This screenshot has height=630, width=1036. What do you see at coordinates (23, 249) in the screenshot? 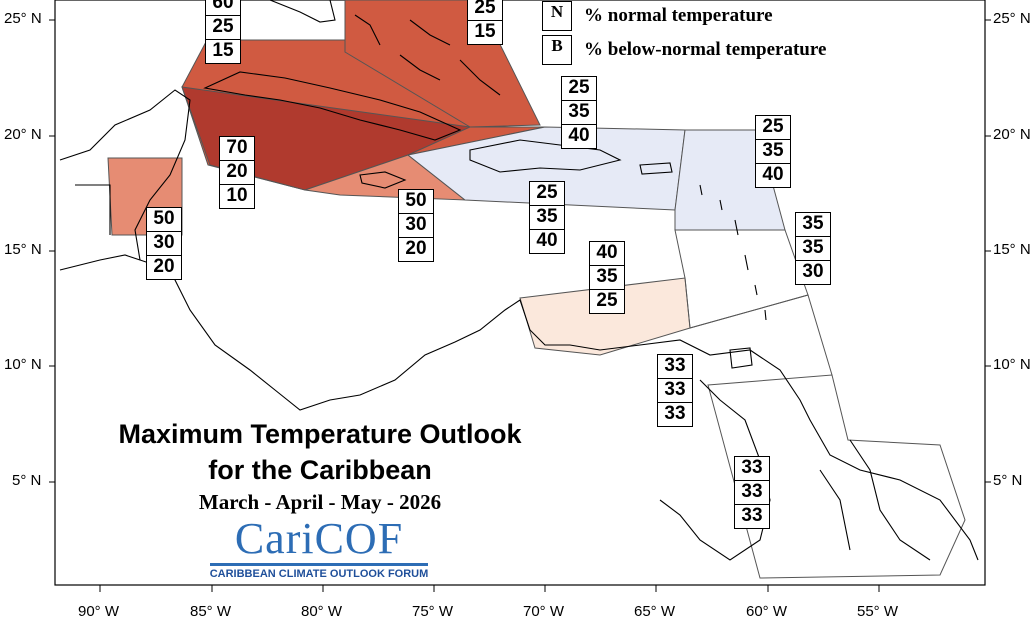
I see `lat-label-left-15: 15° N` at bounding box center [23, 249].